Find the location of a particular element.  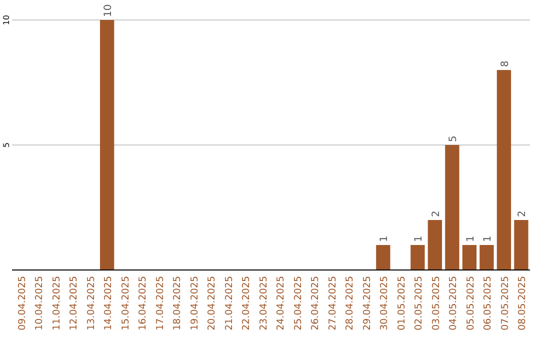

x-tick-label: 17.04.2025 is located at coordinates (160, 303).